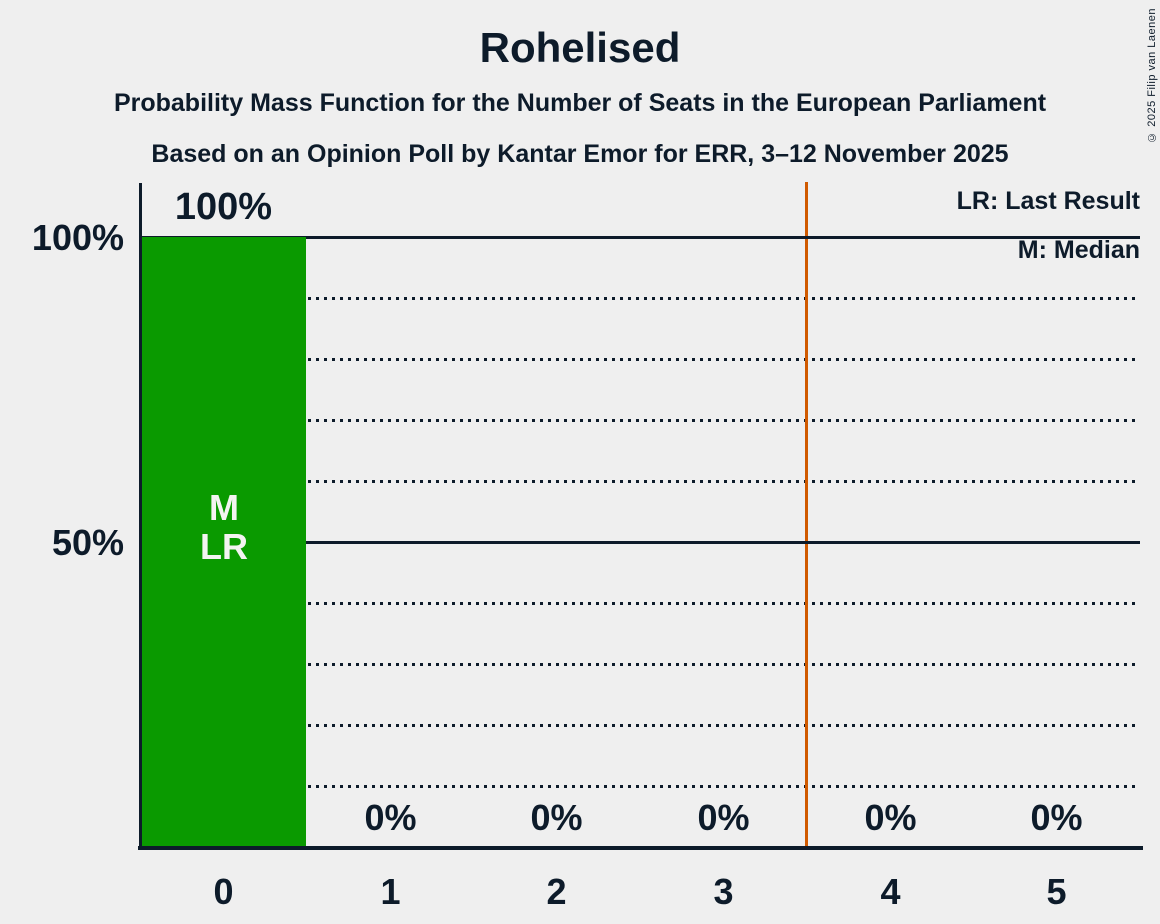 The height and width of the screenshot is (924, 1160). Describe the element at coordinates (806, 514) in the screenshot. I see `majority-threshold-line` at that location.